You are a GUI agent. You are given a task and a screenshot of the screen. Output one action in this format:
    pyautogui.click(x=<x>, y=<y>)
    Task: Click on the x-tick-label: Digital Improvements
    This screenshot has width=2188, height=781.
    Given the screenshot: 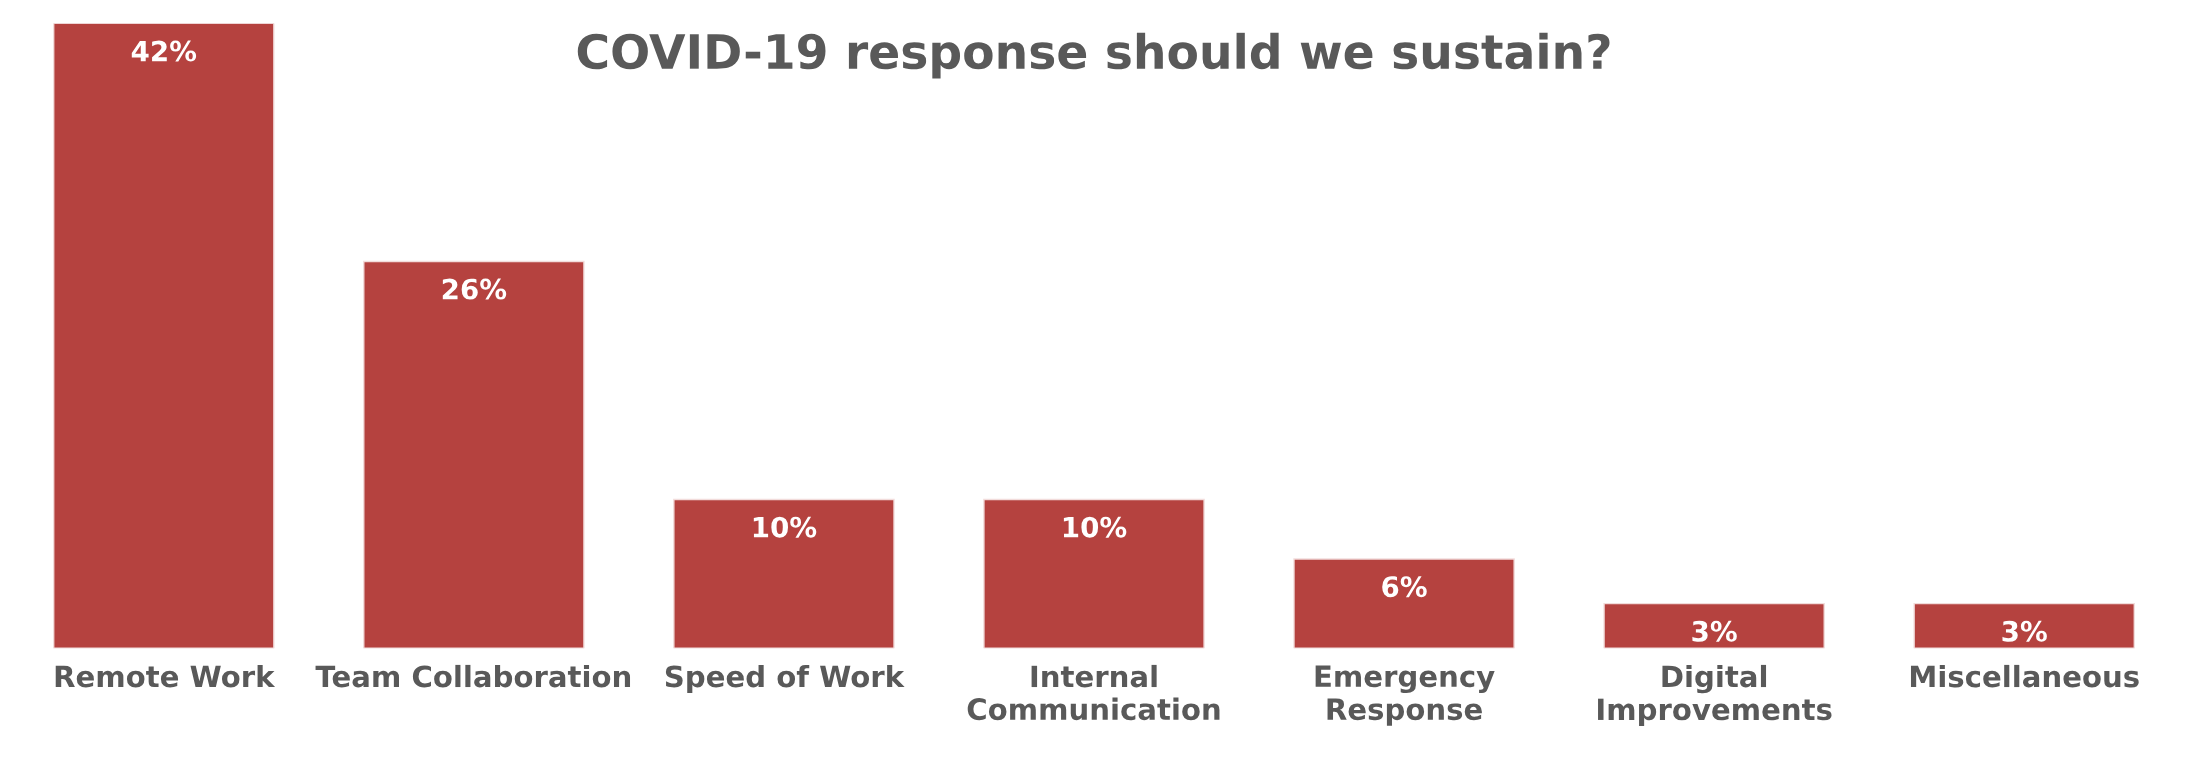 What is the action you would take?
    pyautogui.click(x=1715, y=695)
    